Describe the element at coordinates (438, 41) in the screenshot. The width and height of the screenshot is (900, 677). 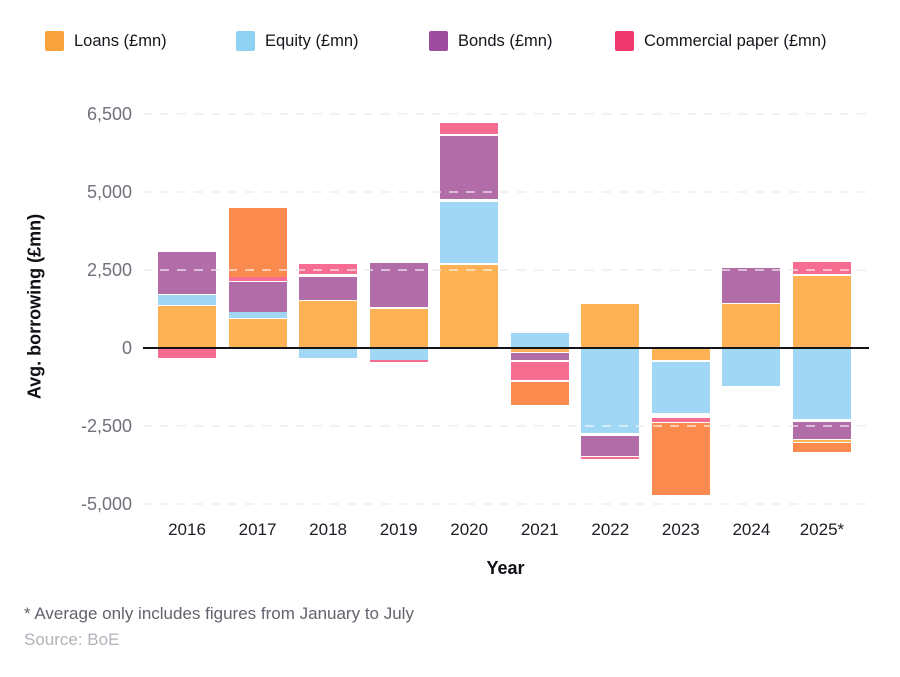
I see `legend-swatch-bonds` at that location.